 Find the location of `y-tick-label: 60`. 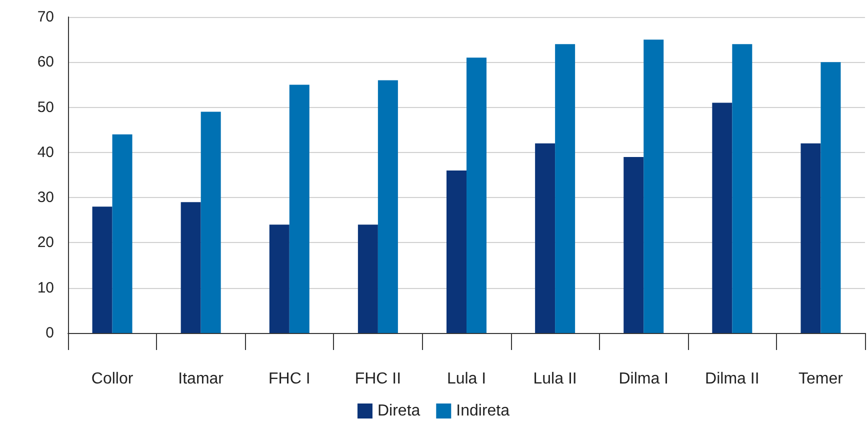

y-tick-label: 60 is located at coordinates (45, 62).